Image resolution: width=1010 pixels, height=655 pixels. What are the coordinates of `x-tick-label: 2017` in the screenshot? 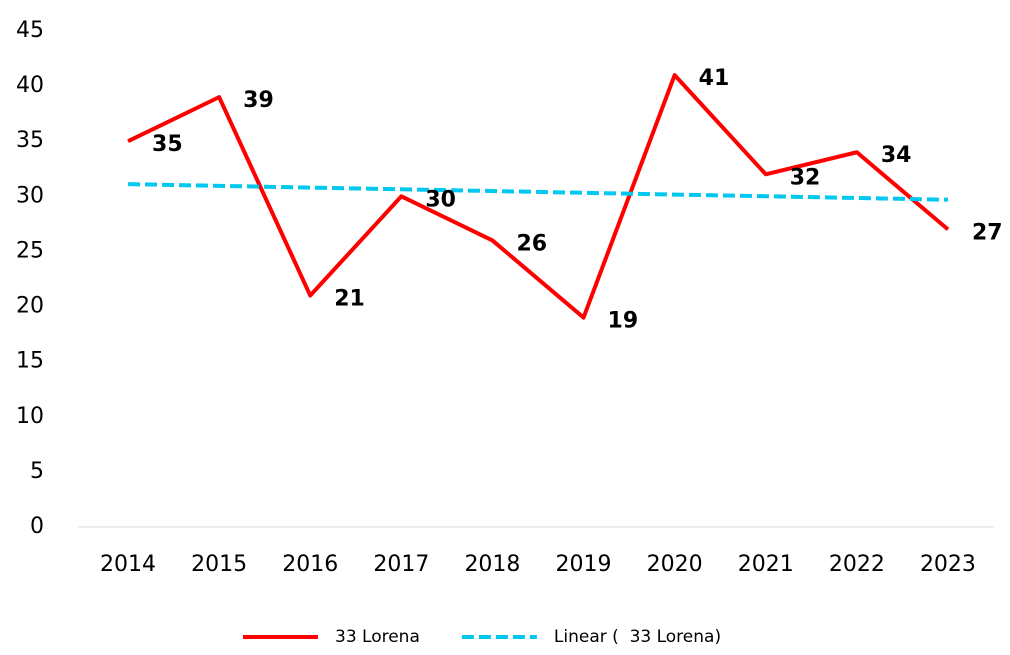 It's located at (401, 564).